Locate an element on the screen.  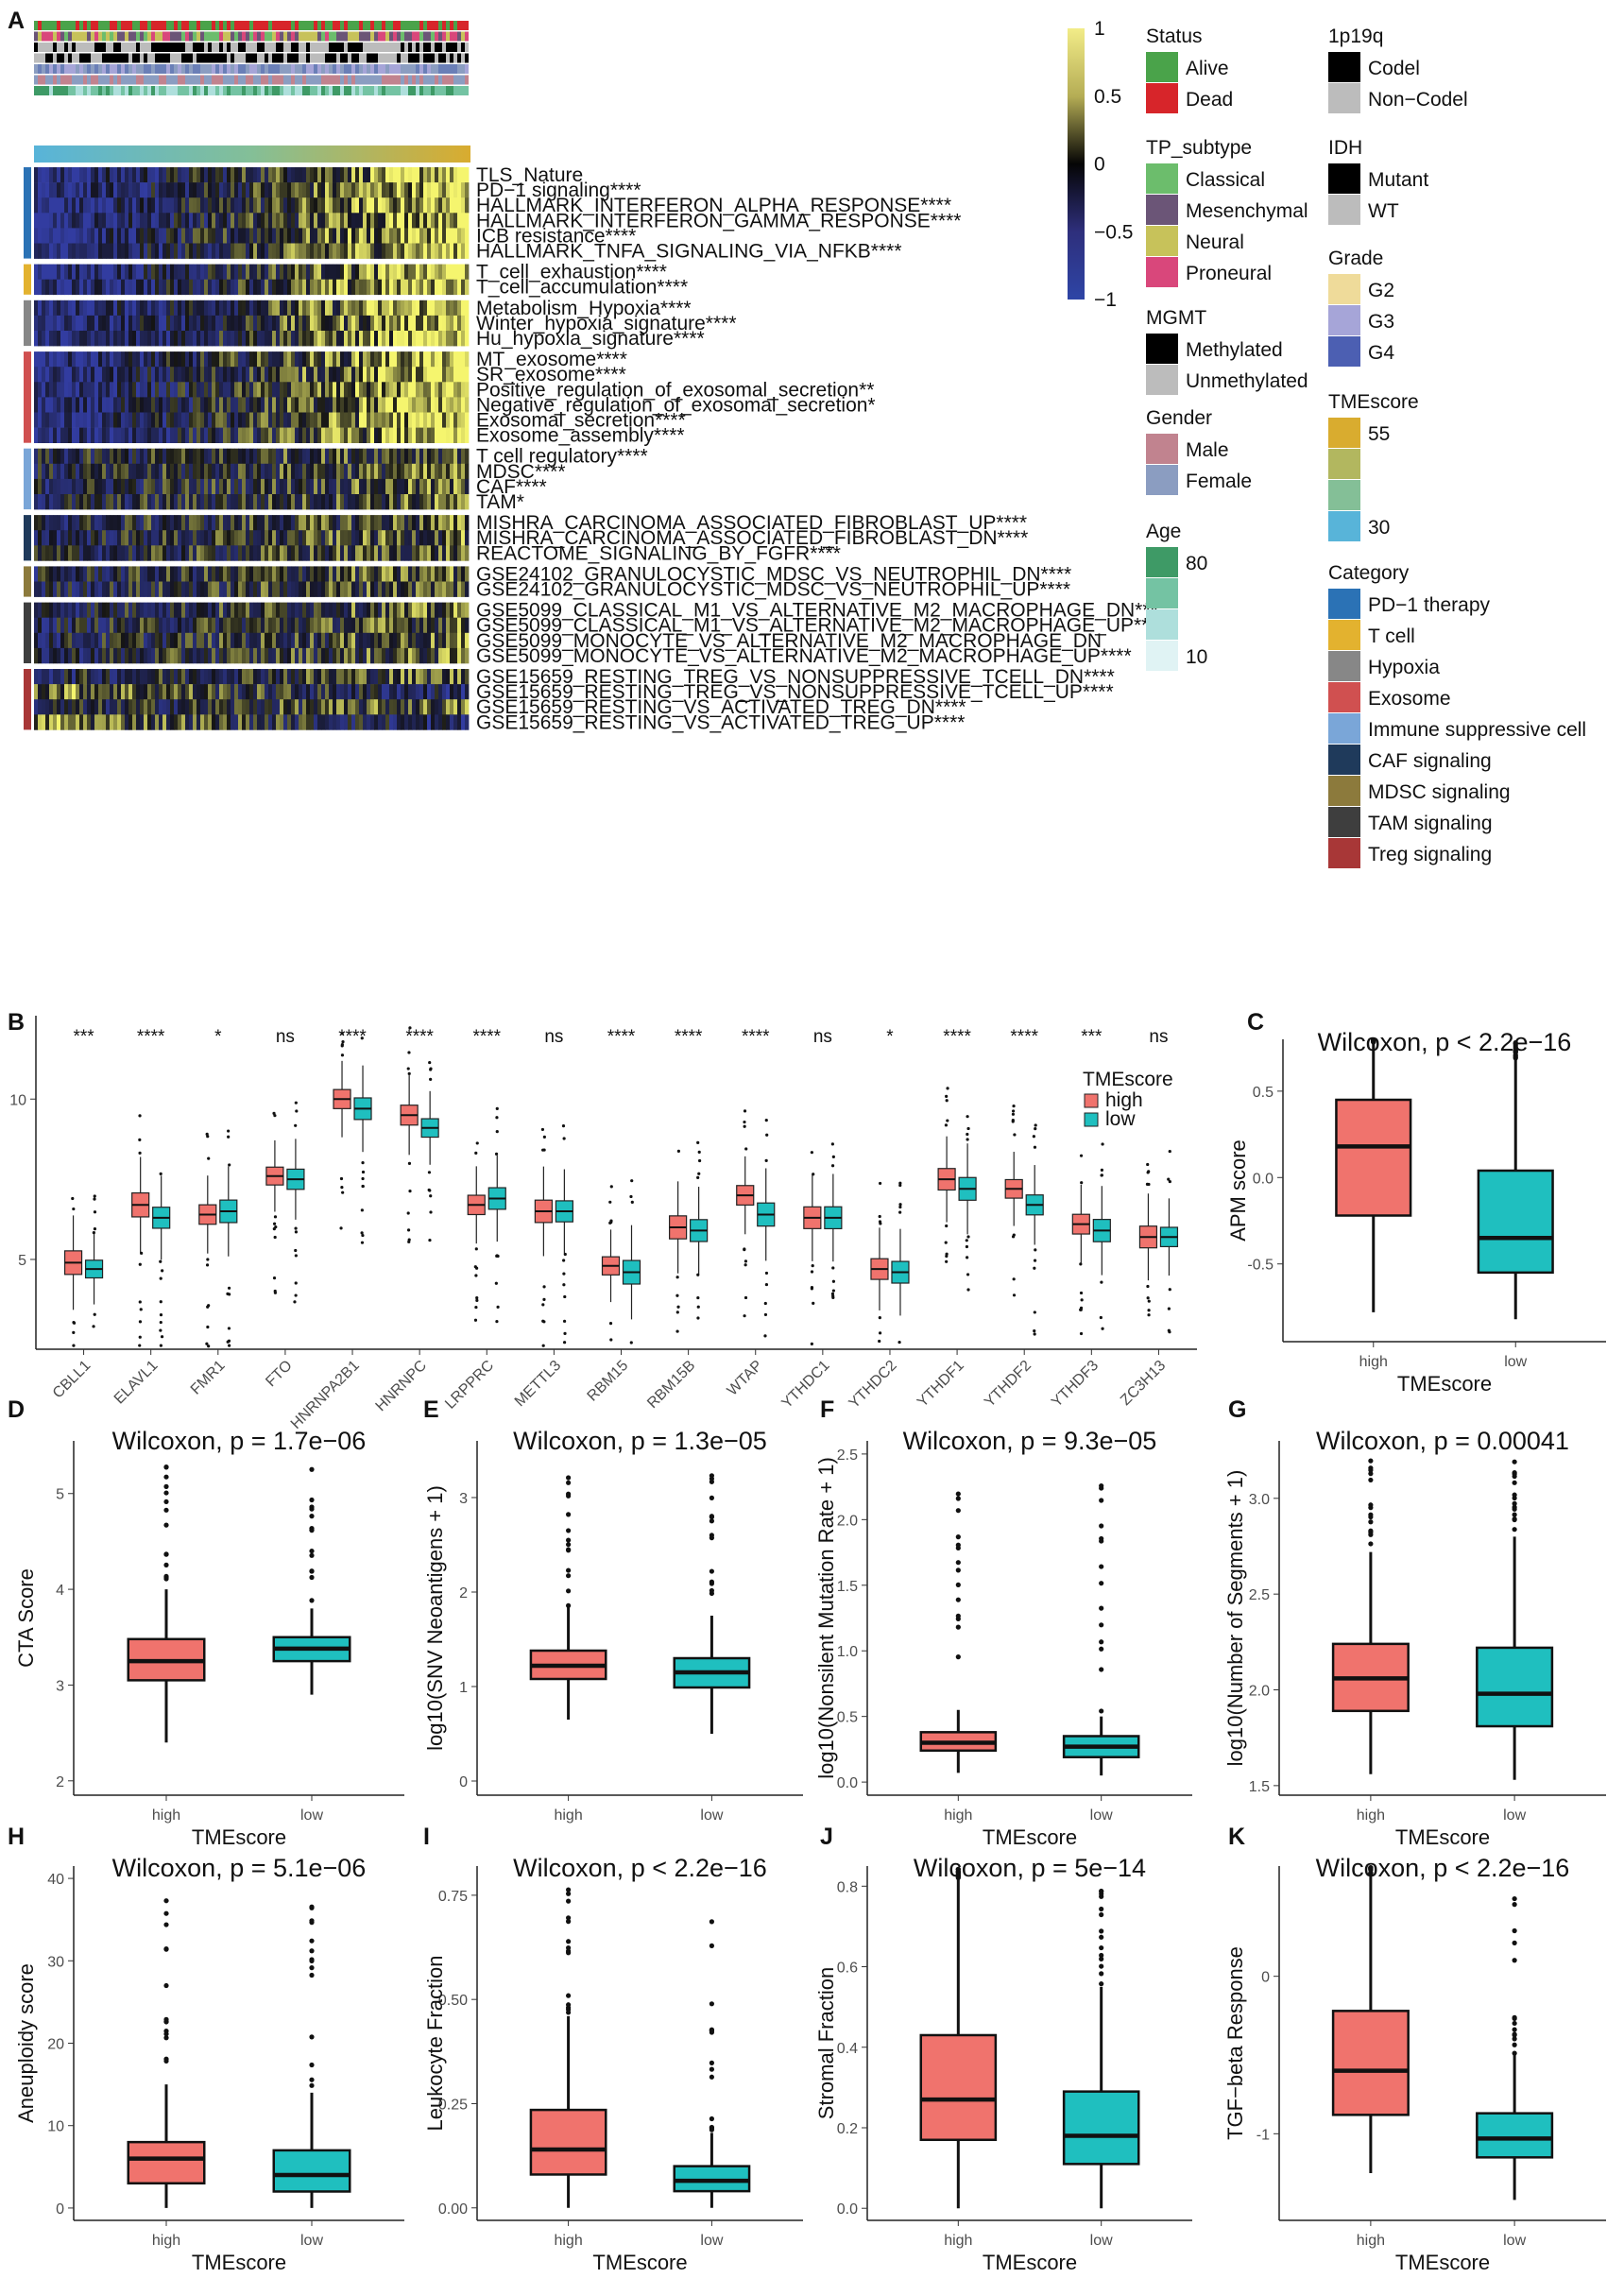
heatmap-row-label: MDSC**** is located at coordinates (521, 472).